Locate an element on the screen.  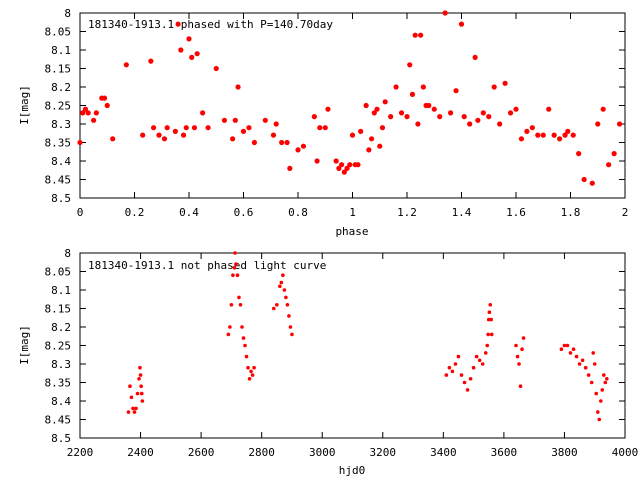
y-tick-label: 8.35 is located at coordinates (58, 143).